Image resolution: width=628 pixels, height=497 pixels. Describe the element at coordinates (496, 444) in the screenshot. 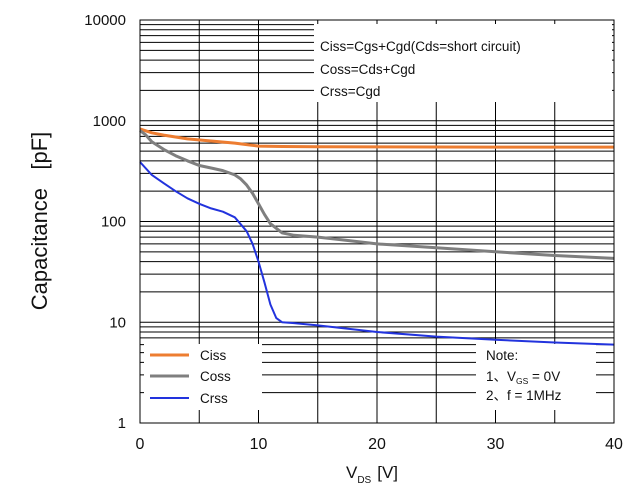

I see `x-tick-label: 30` at that location.